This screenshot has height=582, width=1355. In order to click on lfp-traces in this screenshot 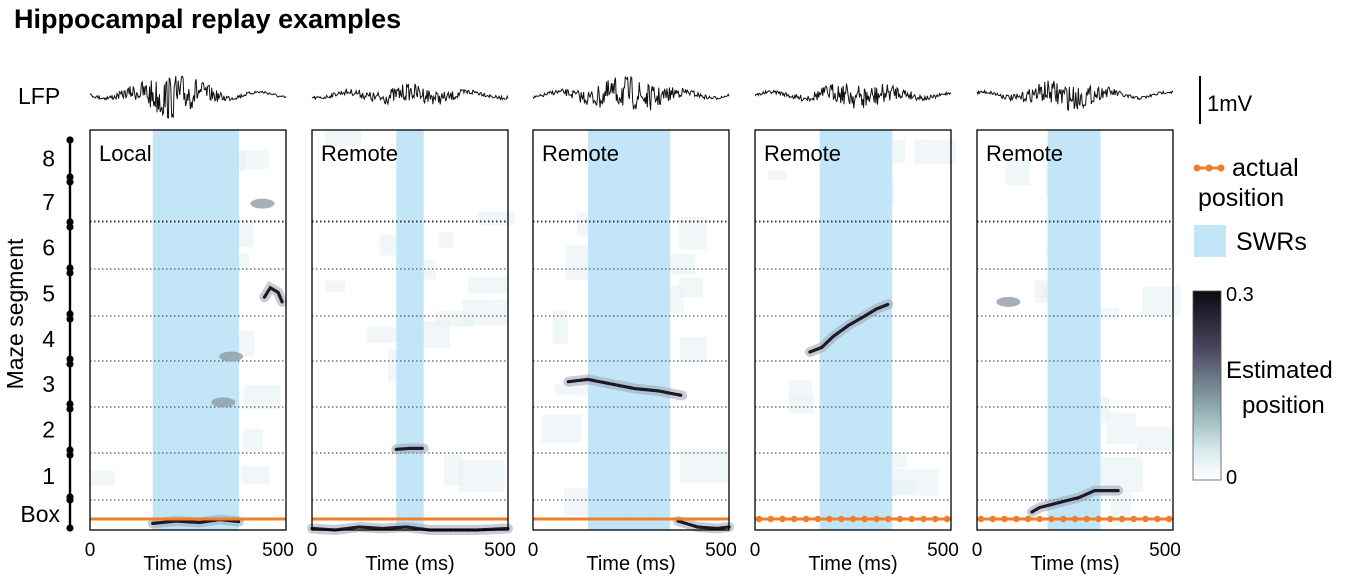, I will do `click(631, 97)`.